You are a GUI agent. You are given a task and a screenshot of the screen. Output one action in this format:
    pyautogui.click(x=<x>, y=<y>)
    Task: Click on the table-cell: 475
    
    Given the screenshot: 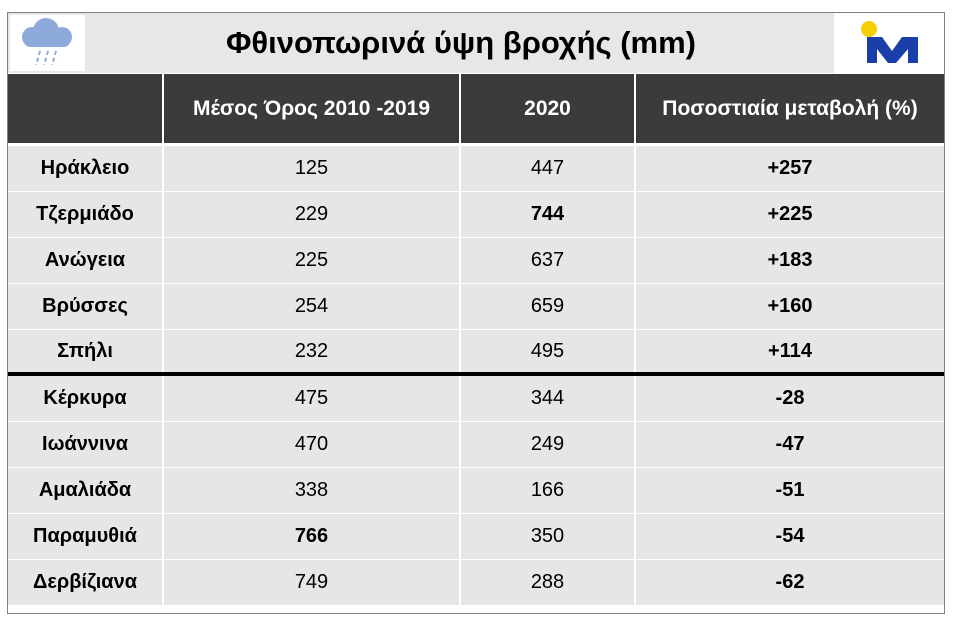 What is the action you would take?
    pyautogui.click(x=311, y=397)
    